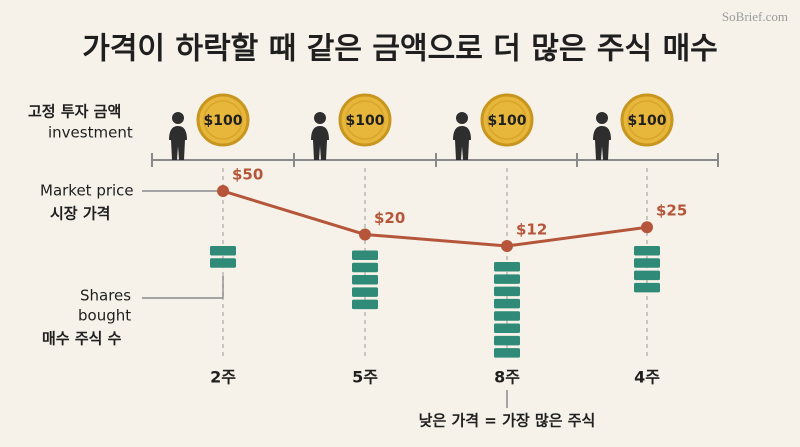 The image size is (800, 447). I want to click on shares-label: 5주, so click(365, 377).